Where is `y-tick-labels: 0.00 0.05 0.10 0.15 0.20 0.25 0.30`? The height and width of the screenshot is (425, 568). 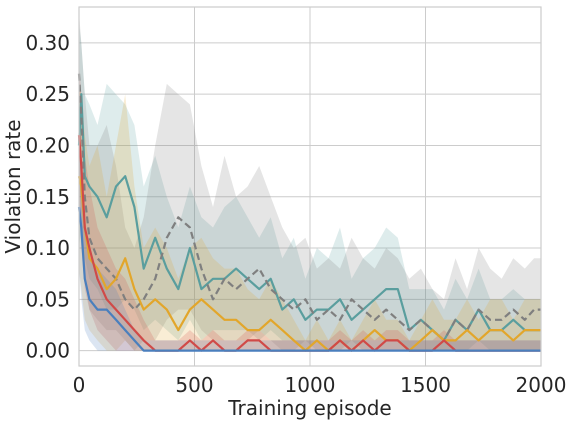 y-tick-labels: 0.00 0.05 0.10 0.15 0.20 0.25 0.30 is located at coordinates (47, 197).